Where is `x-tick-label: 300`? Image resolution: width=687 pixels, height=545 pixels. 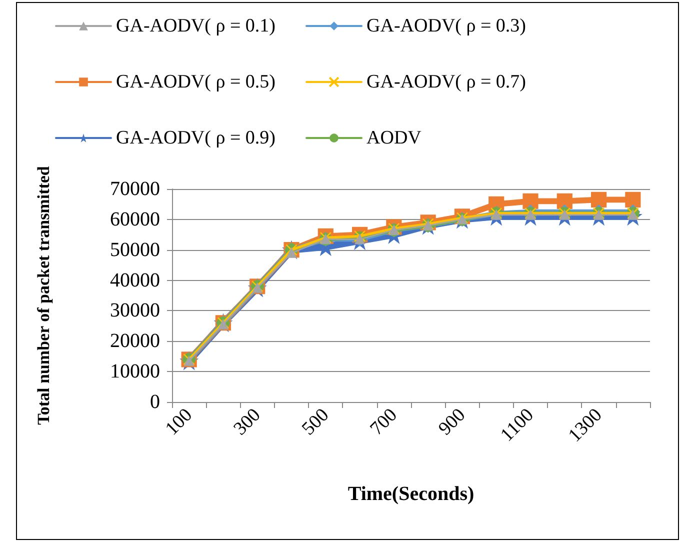 x-tick-label: 300 is located at coordinates (247, 422).